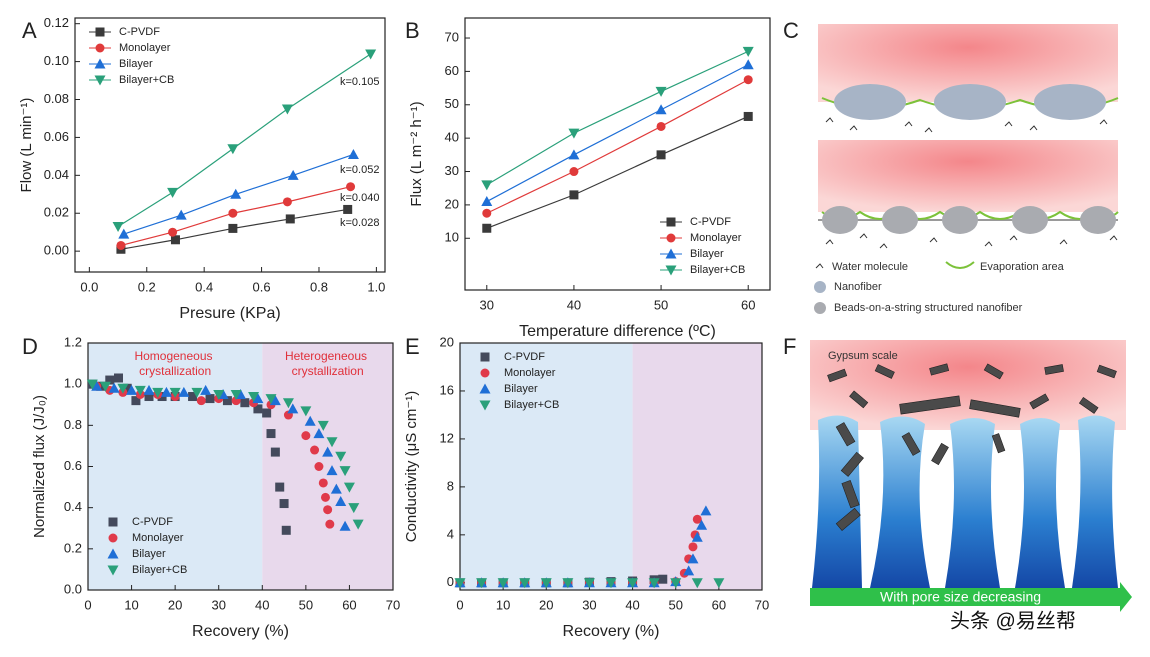 This screenshot has height=657, width=1150. What do you see at coordinates (319, 286) in the screenshot?
I see `x-tick-label: 0.8` at bounding box center [319, 286].